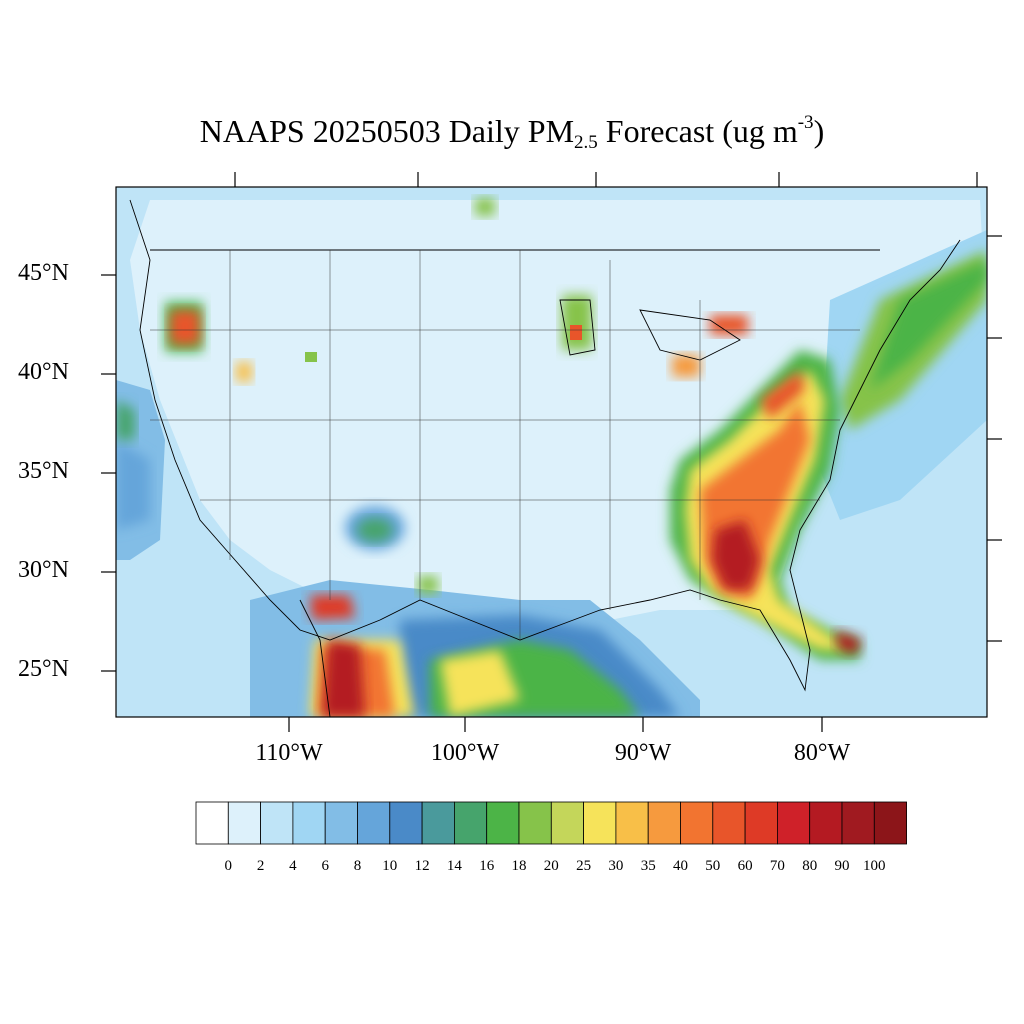 The width and height of the screenshot is (1024, 1024). I want to click on lat-label-30n: 30°N, so click(43, 570).